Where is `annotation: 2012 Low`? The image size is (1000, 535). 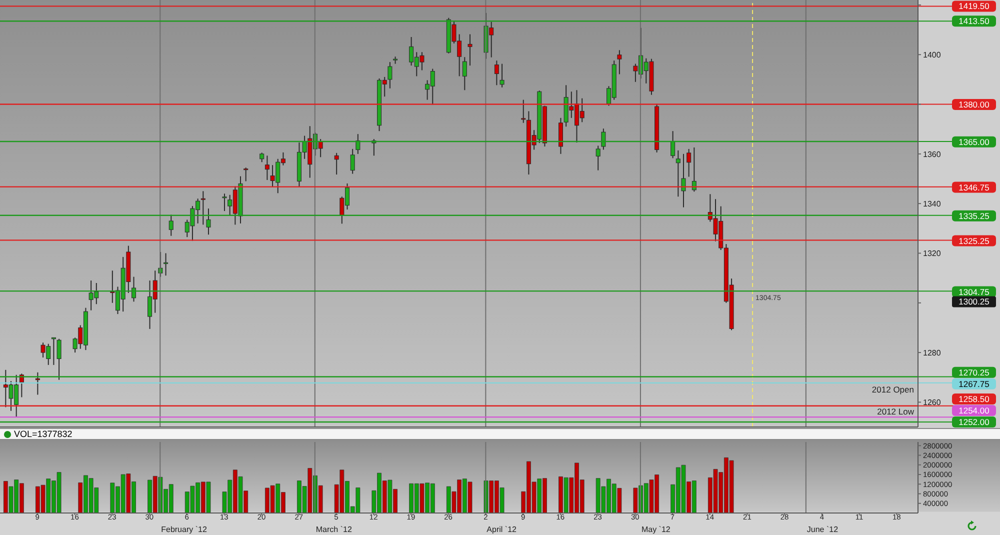 annotation: 2012 Low is located at coordinates (896, 411).